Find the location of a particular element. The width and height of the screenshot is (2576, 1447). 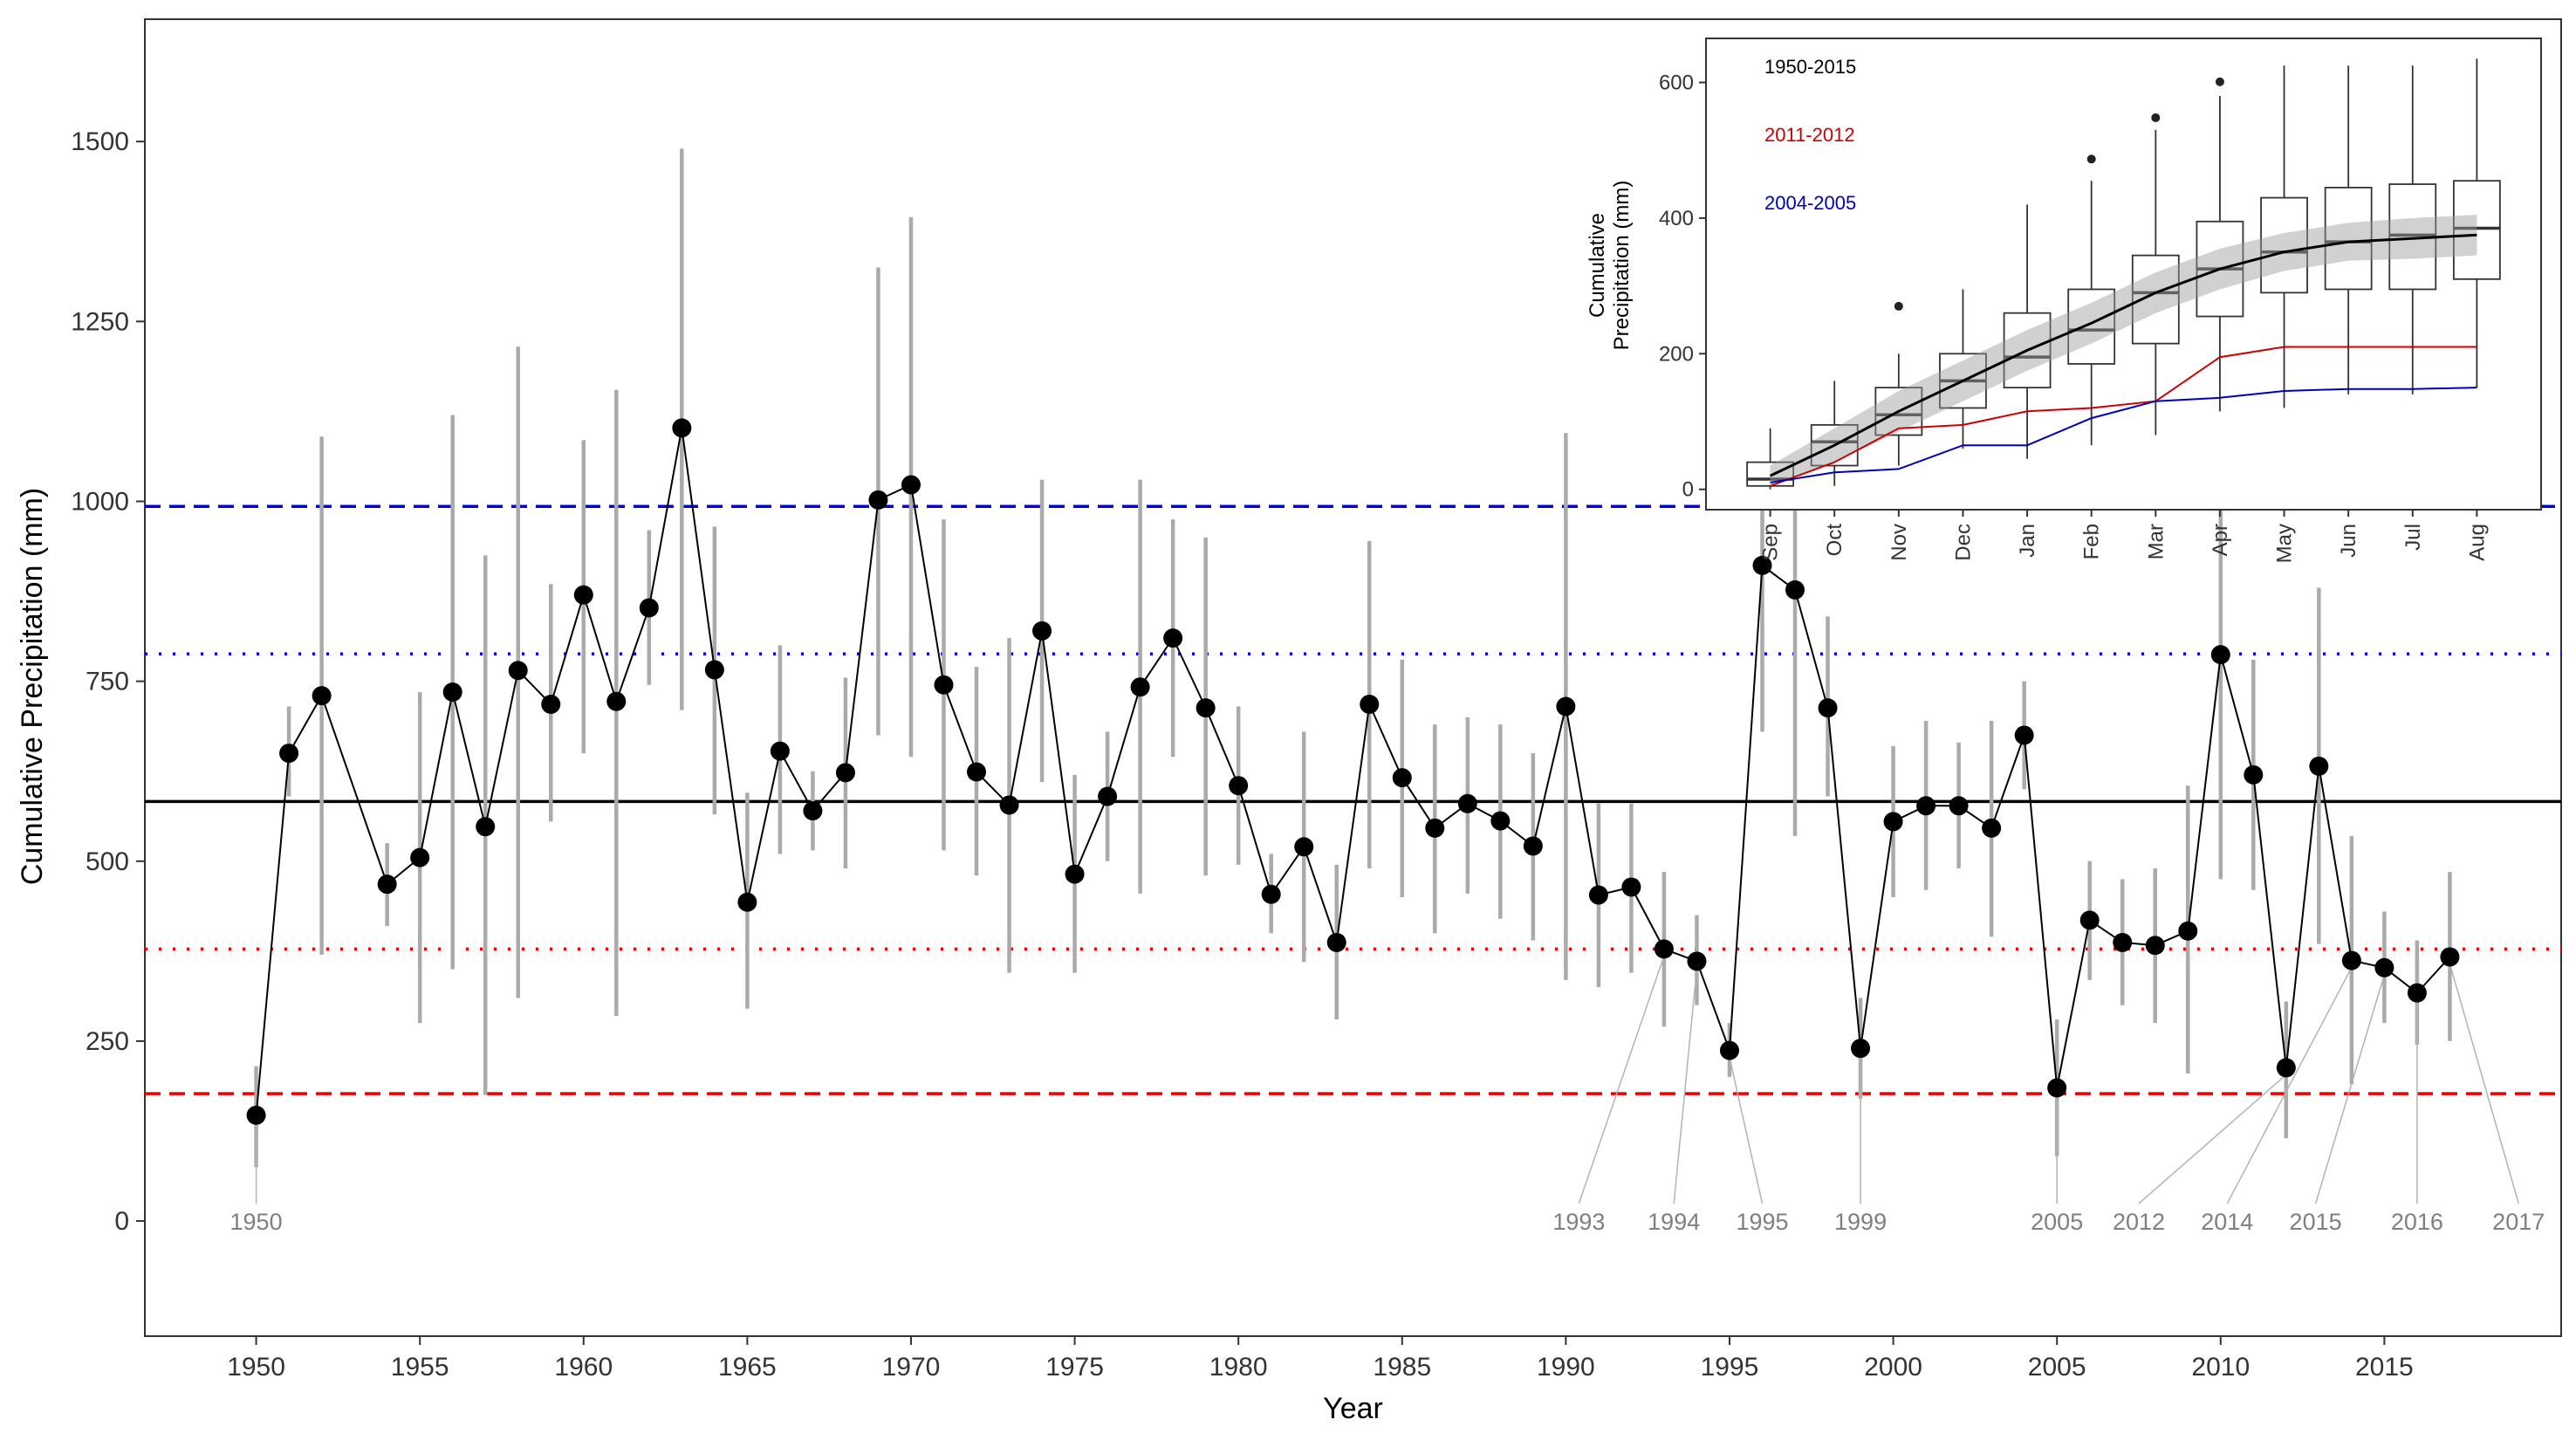

x-tick-label: 1990 is located at coordinates (1566, 1368).